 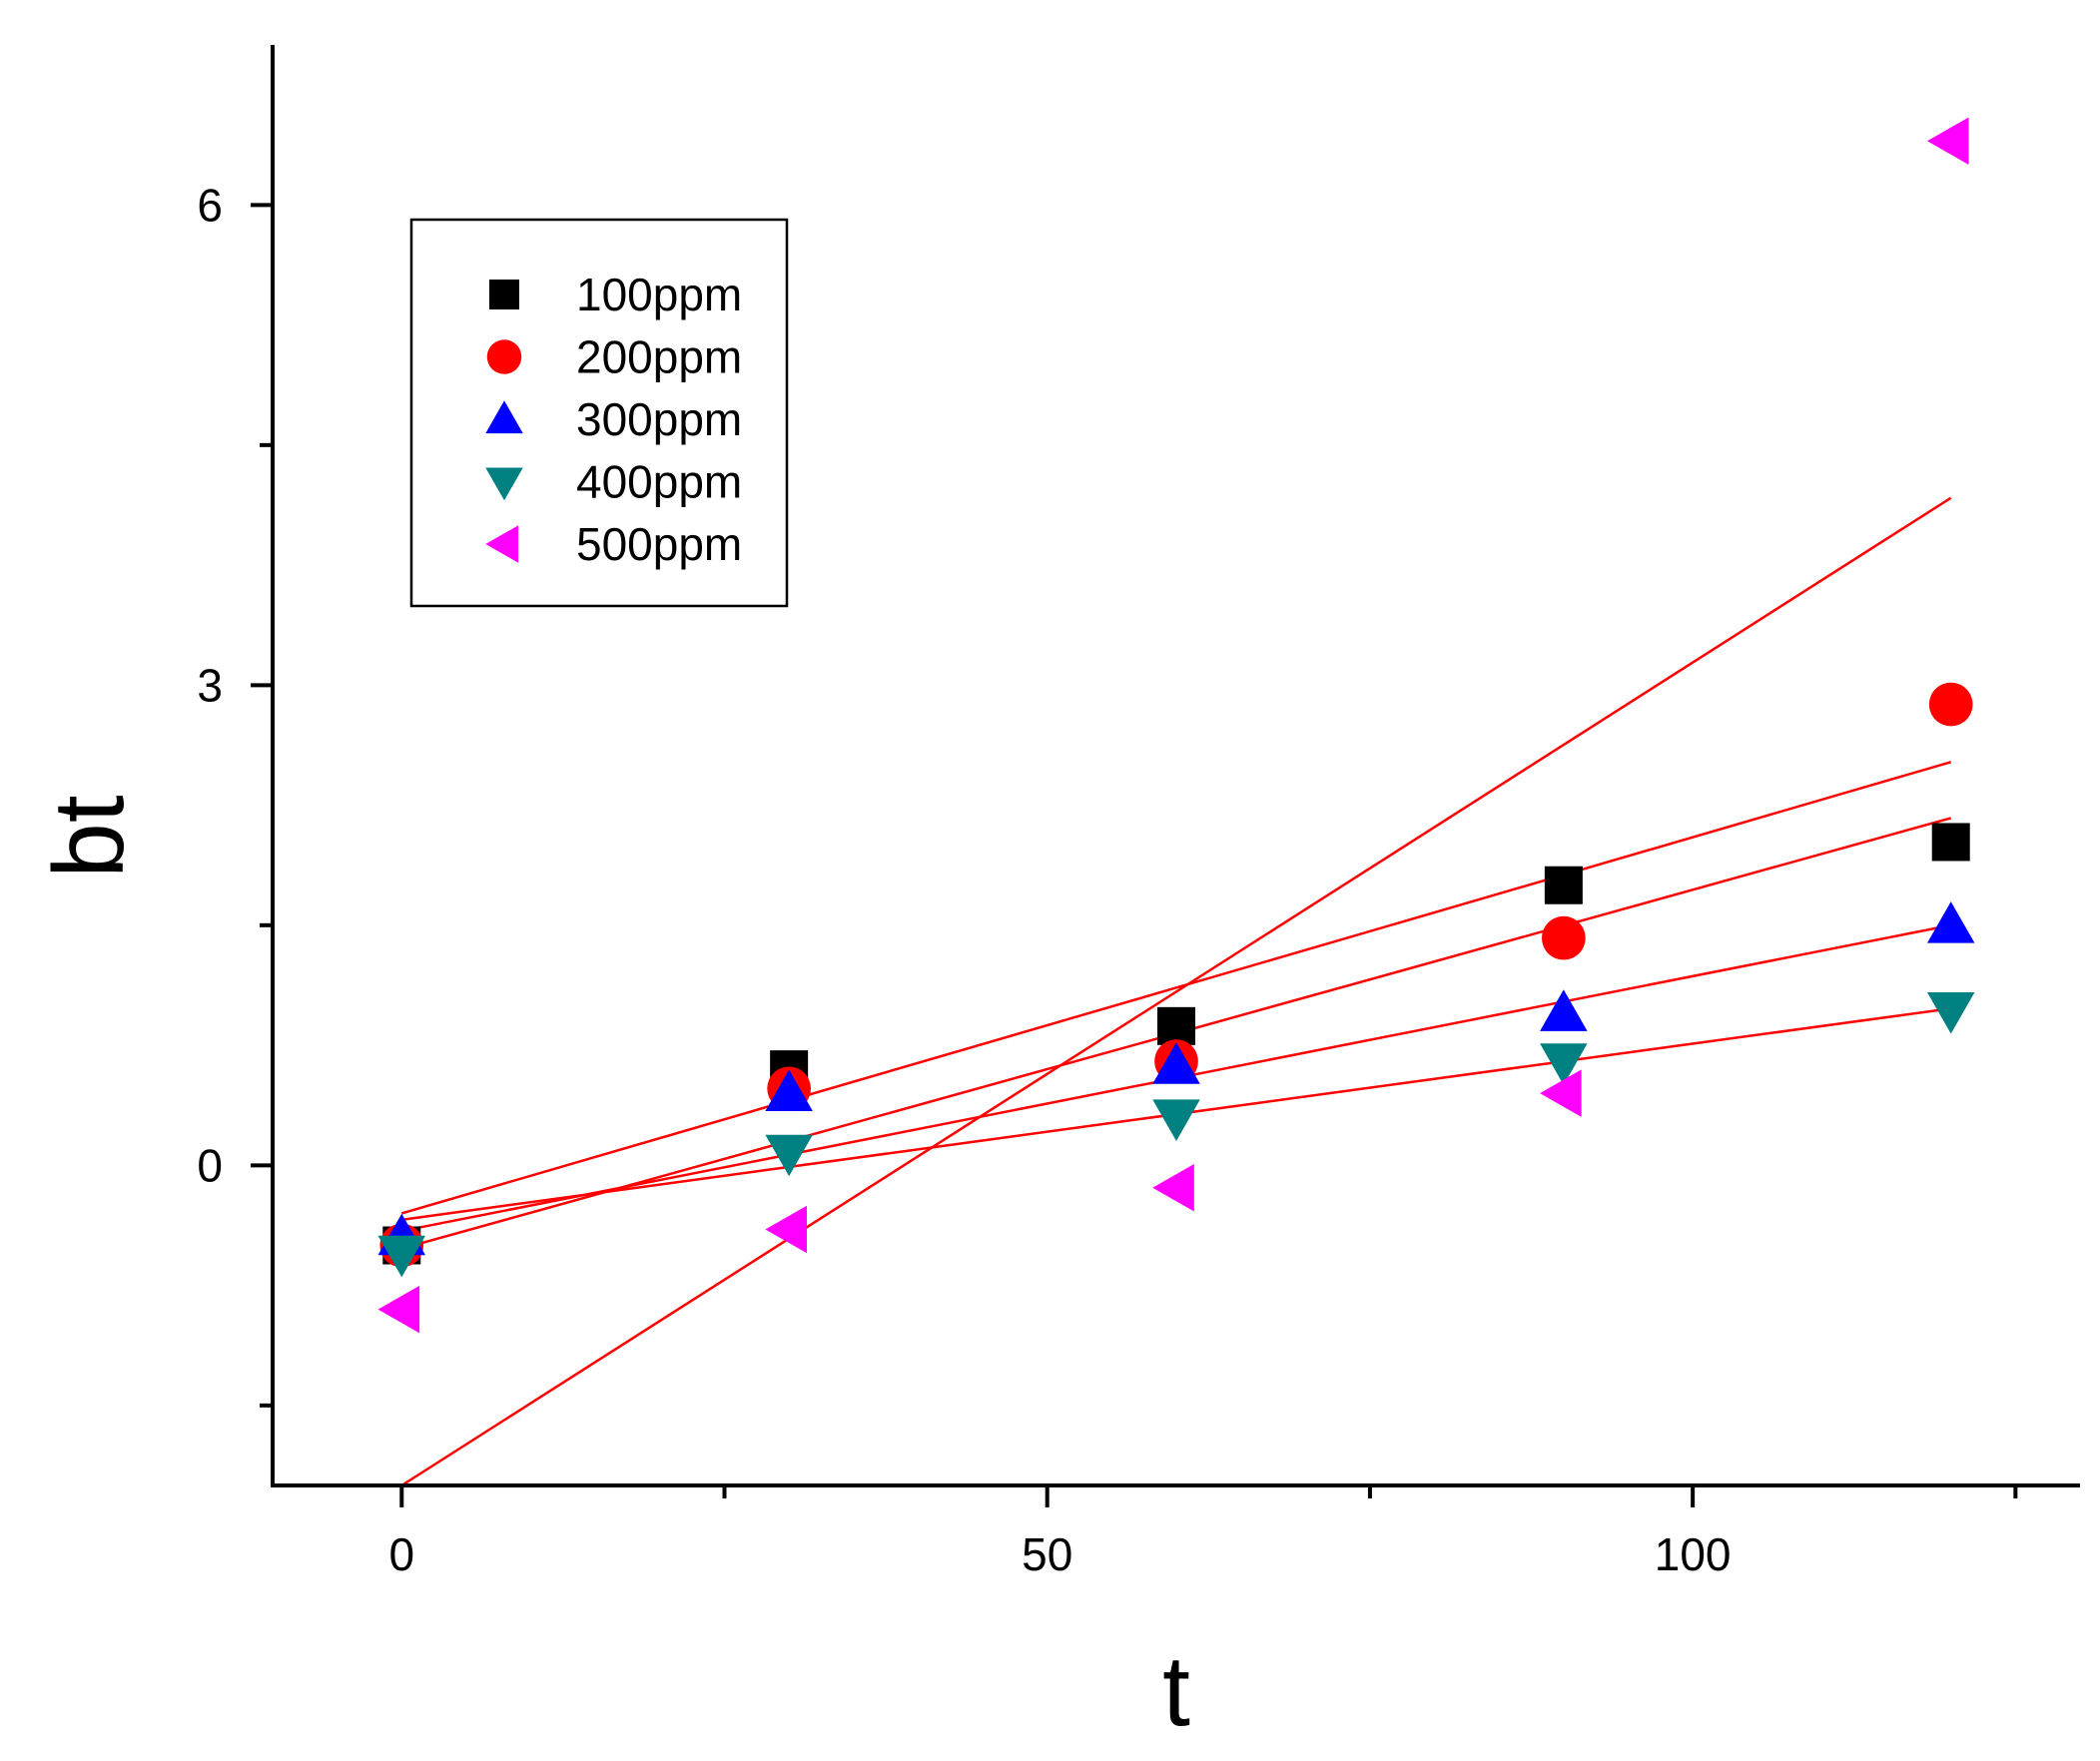 I want to click on legend-label-300ppm: 300ppm, so click(x=659, y=419).